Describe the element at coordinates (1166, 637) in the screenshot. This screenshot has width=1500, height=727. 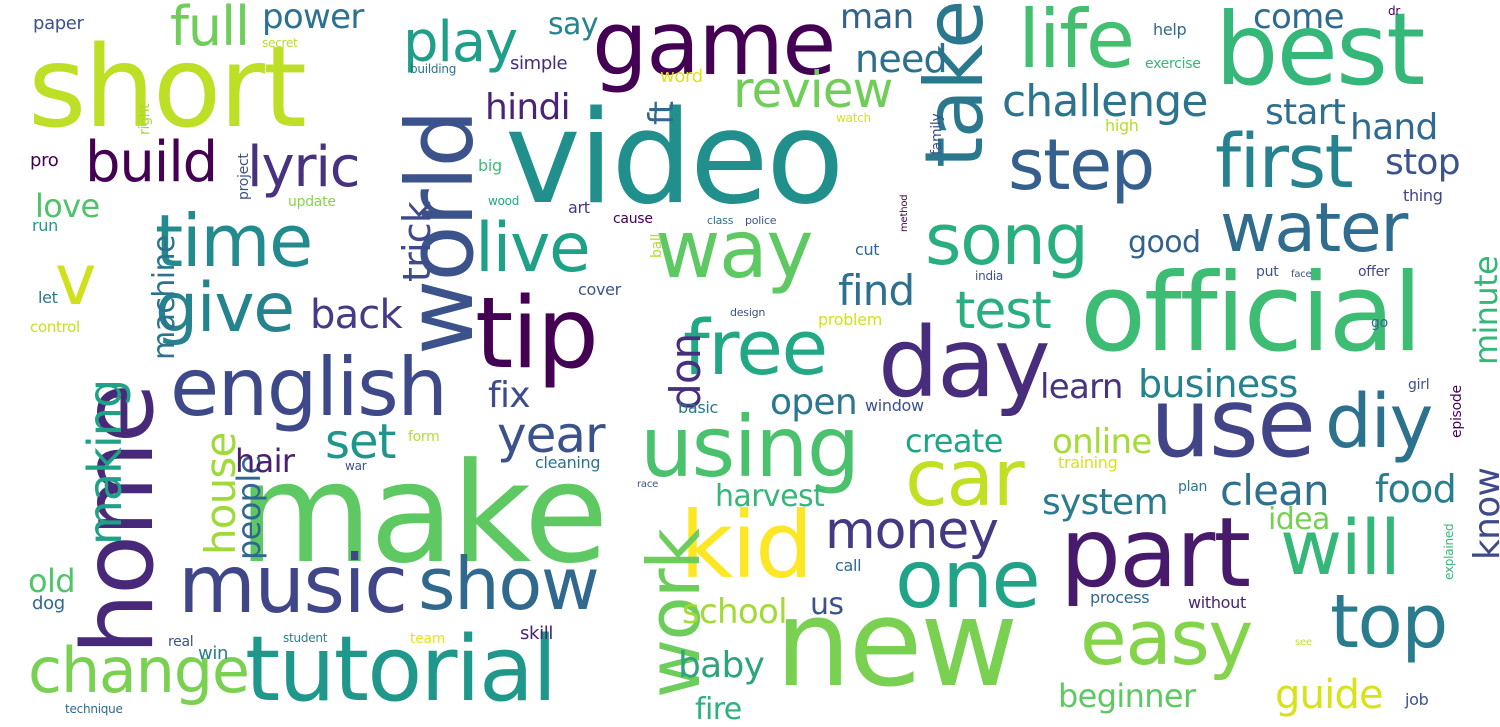
I see `word-easy: easy` at that location.